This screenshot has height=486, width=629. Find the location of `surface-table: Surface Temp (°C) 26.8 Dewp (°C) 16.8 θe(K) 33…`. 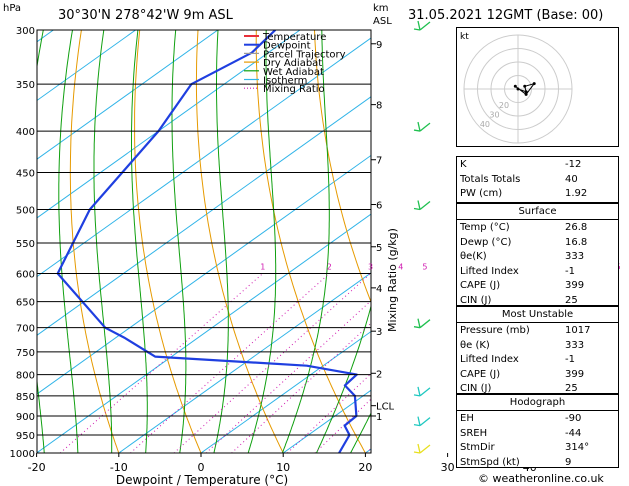

surface-table: Surface Temp (°C) 26.8 Dewp (°C) 16.8 θe(K) 33… is located at coordinates (537, 254).